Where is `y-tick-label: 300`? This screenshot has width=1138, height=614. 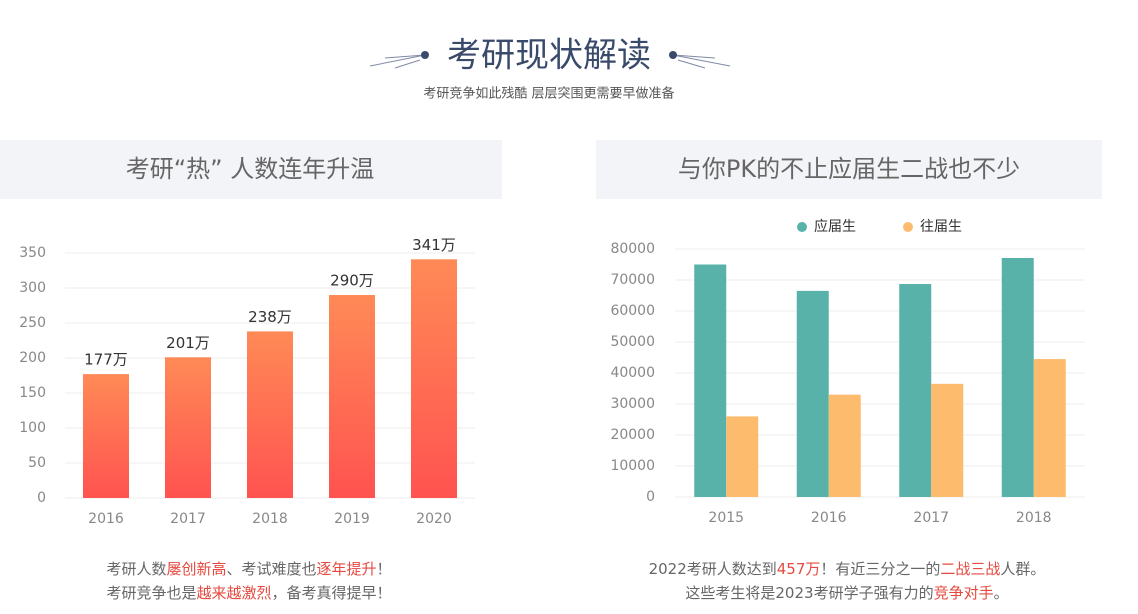
y-tick-label: 300 is located at coordinates (32, 288).